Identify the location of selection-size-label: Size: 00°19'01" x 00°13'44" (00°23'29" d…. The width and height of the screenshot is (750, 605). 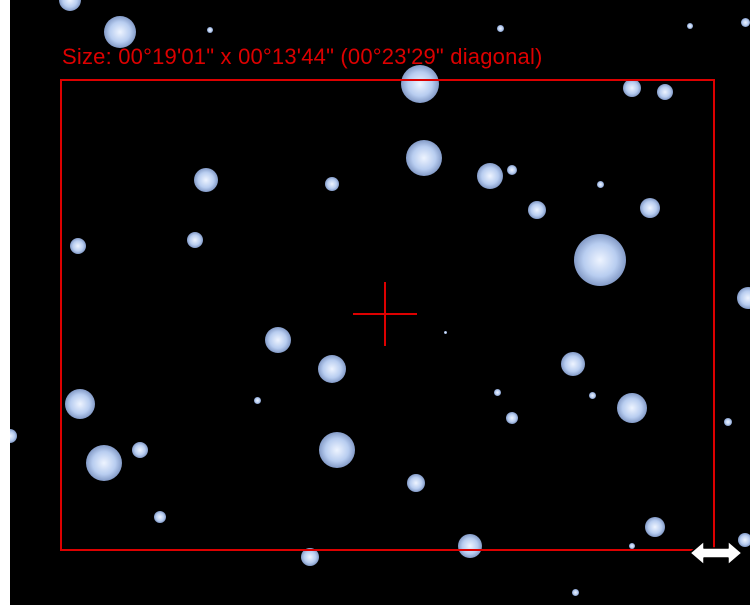
(302, 56).